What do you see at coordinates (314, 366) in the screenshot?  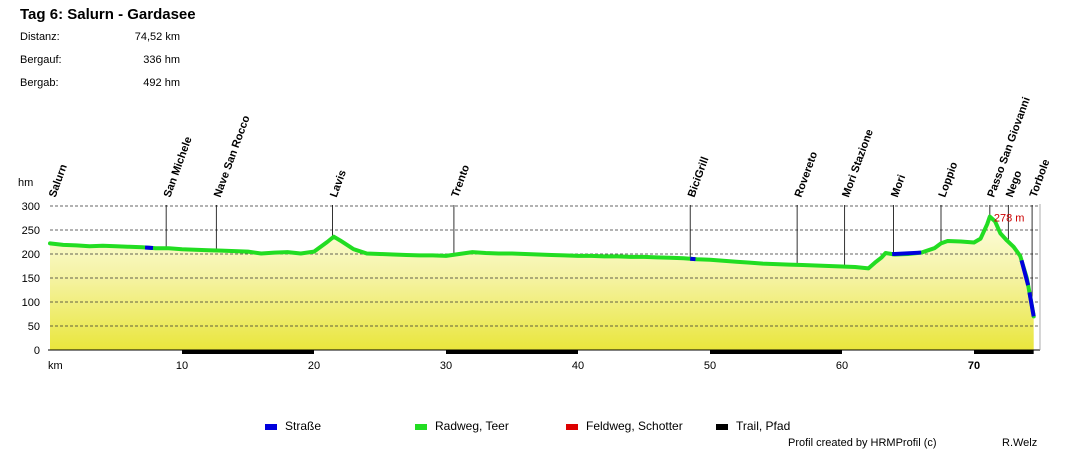 I see `x-tick-label: 20` at bounding box center [314, 366].